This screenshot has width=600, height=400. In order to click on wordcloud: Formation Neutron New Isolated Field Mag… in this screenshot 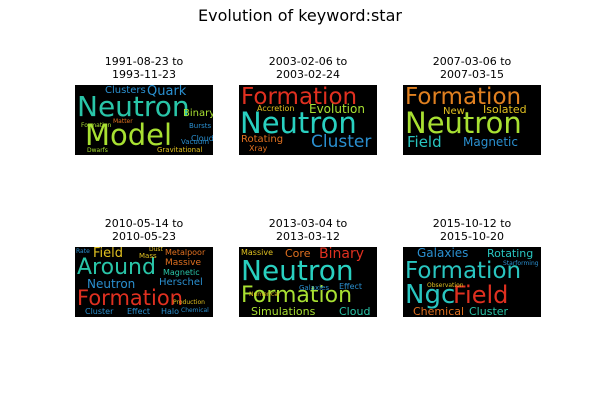, I will do `click(472, 120)`.